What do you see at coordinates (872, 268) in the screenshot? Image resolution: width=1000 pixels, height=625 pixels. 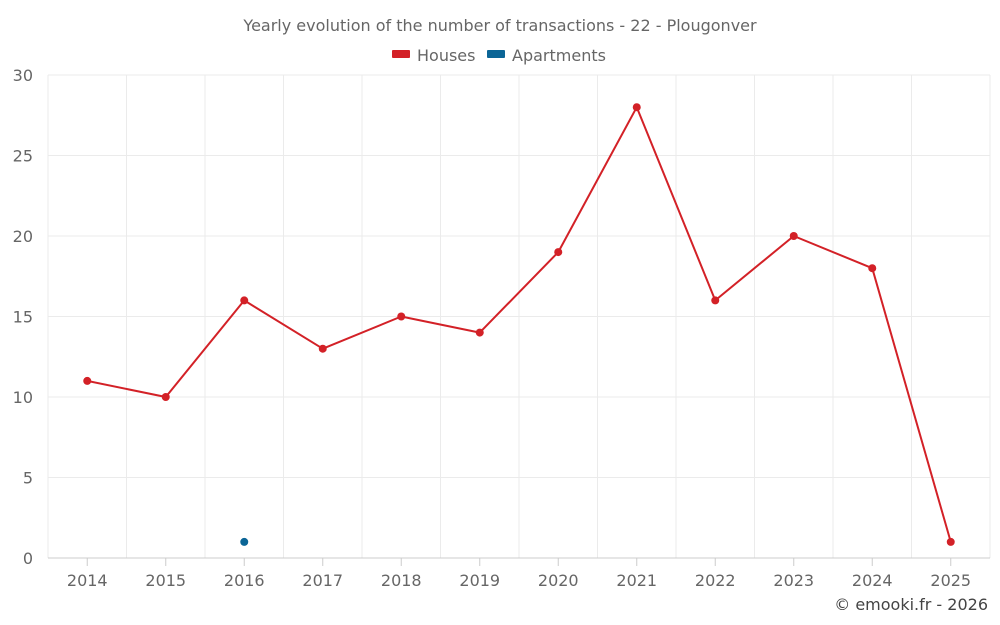 I see `data-point-houses-2024` at bounding box center [872, 268].